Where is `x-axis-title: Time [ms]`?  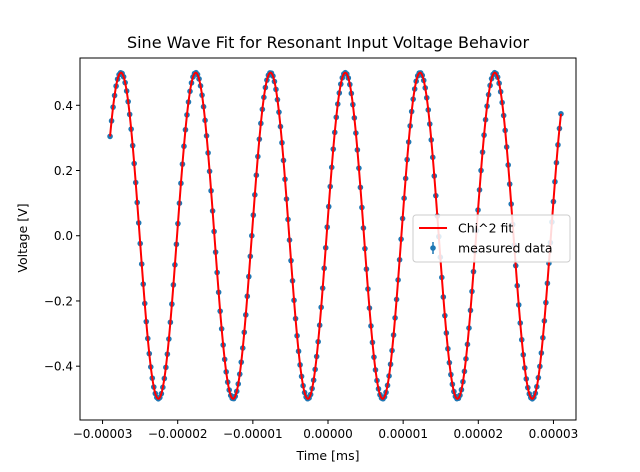
x-axis-title: Time [ms] is located at coordinates (327, 455).